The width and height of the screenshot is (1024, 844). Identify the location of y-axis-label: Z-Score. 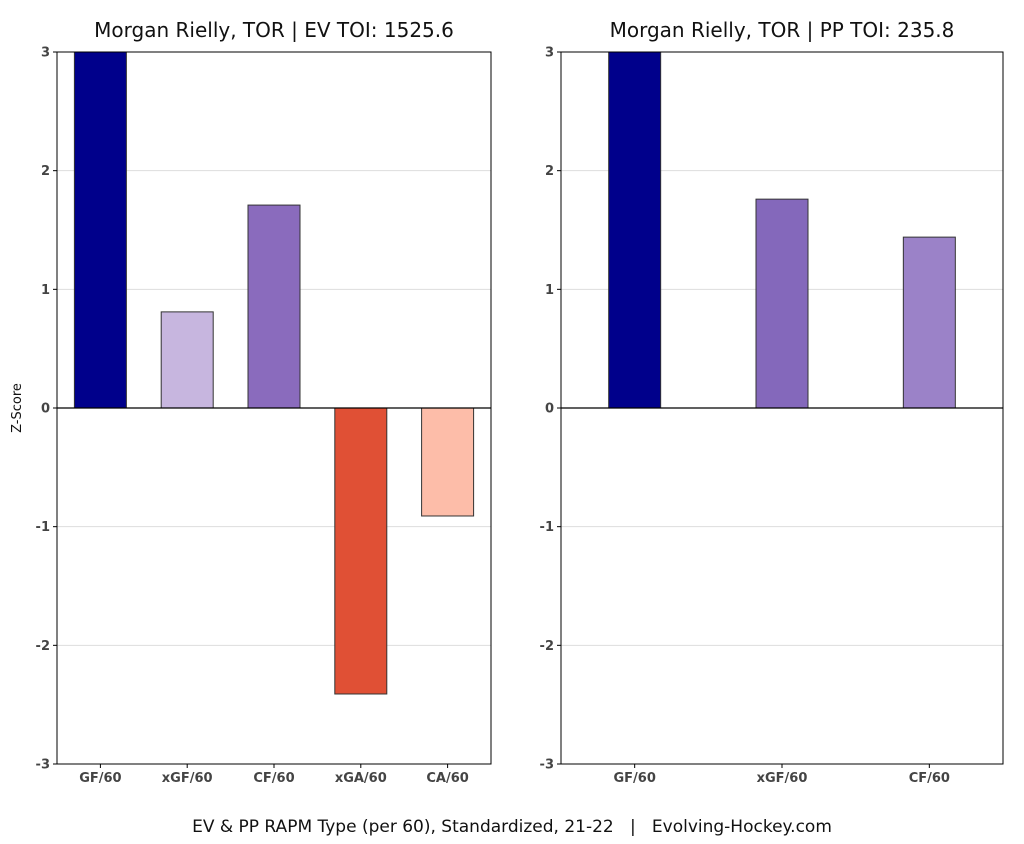
(17, 408).